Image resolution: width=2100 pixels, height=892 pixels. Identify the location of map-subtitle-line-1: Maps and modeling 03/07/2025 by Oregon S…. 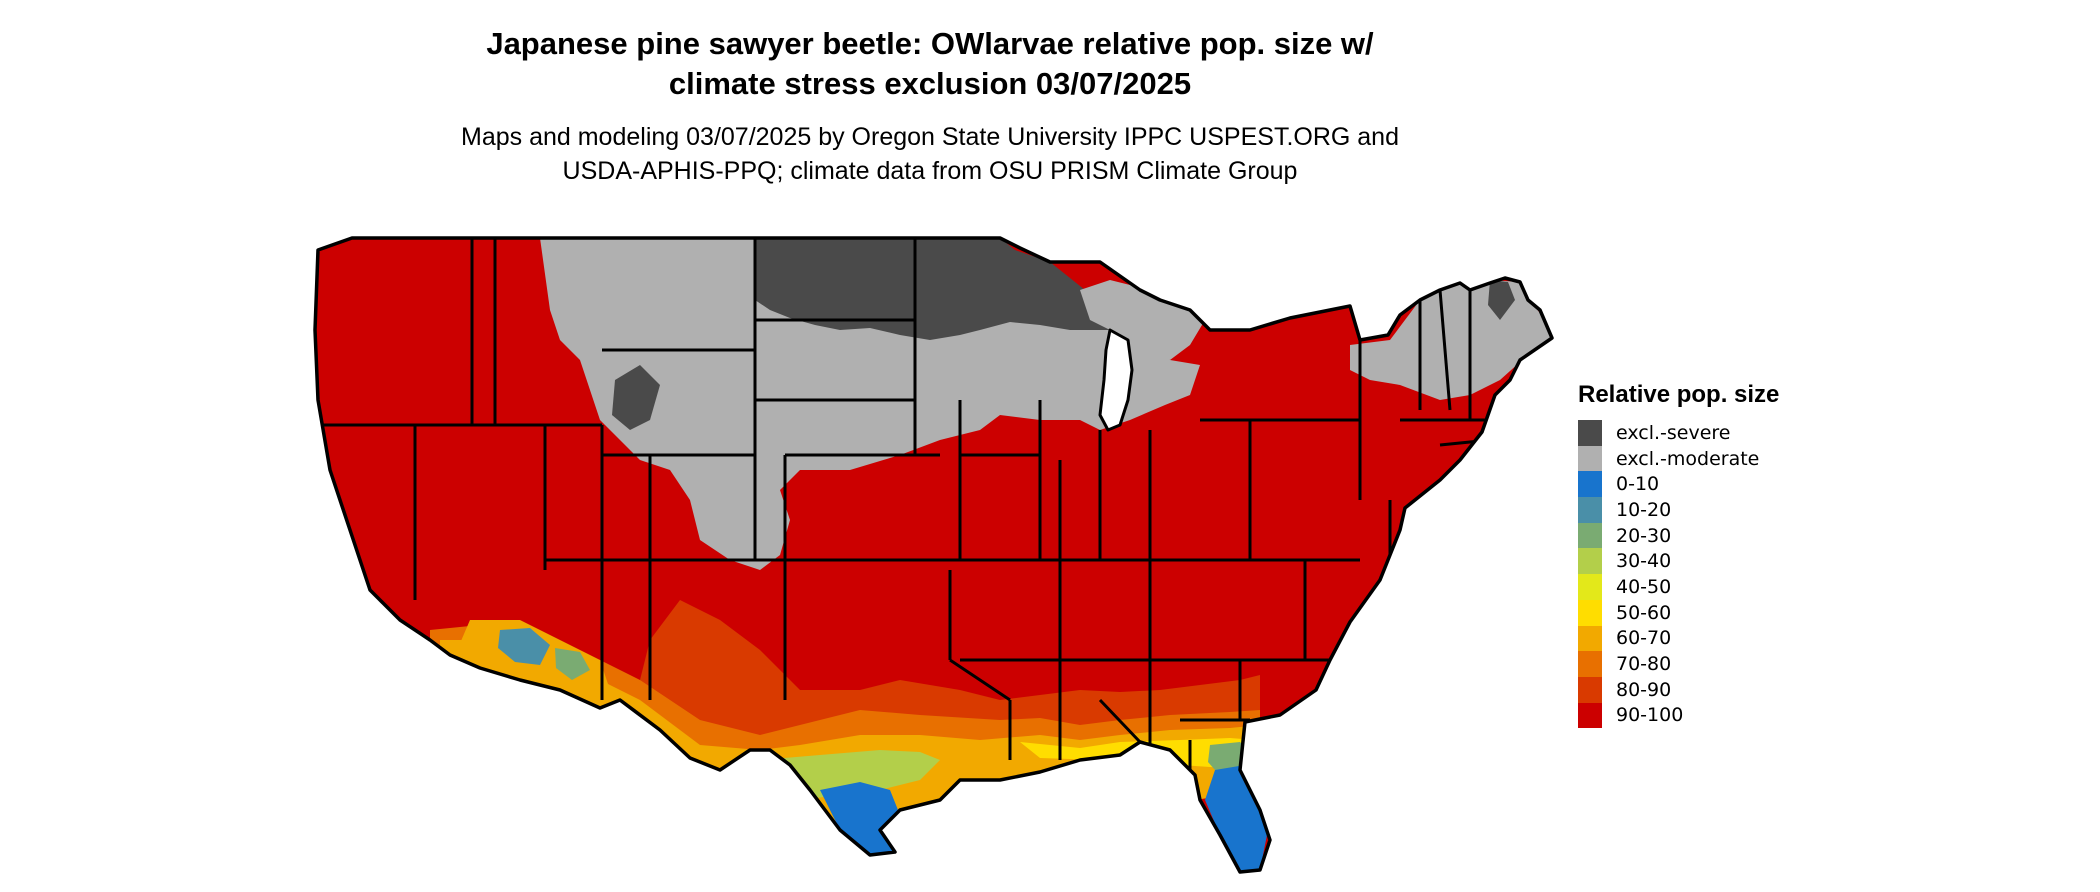
(930, 137).